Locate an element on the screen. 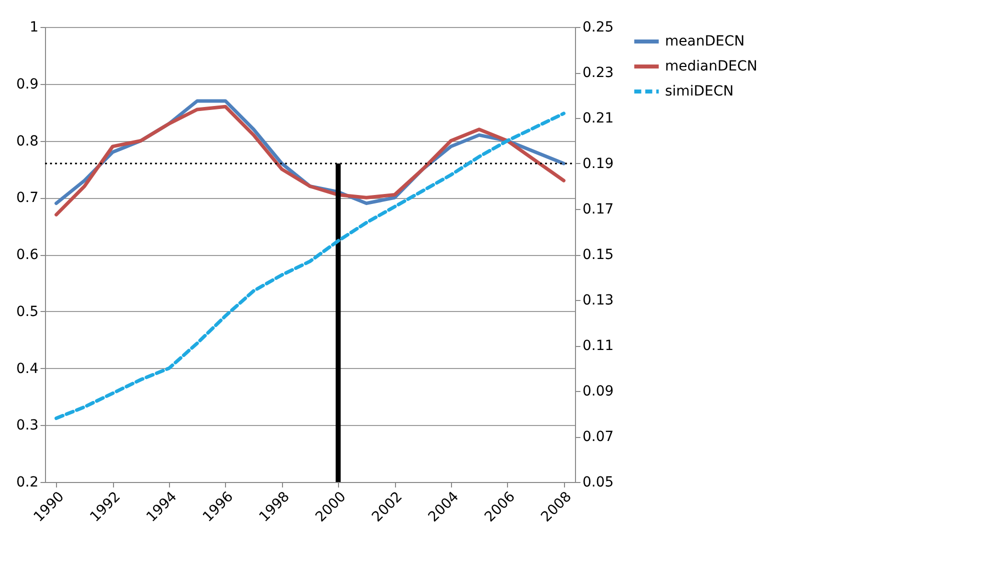 The width and height of the screenshot is (982, 580). y2-tick-label: 0.25 is located at coordinates (598, 28).